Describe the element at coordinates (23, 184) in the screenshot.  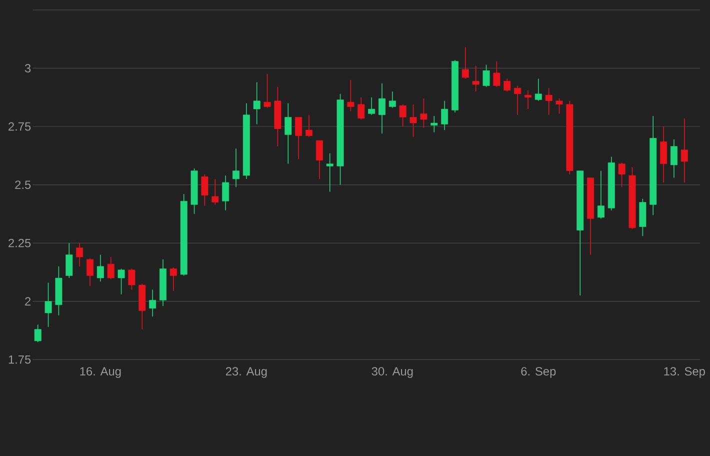
I see `y-tick-label: 2.5` at that location.